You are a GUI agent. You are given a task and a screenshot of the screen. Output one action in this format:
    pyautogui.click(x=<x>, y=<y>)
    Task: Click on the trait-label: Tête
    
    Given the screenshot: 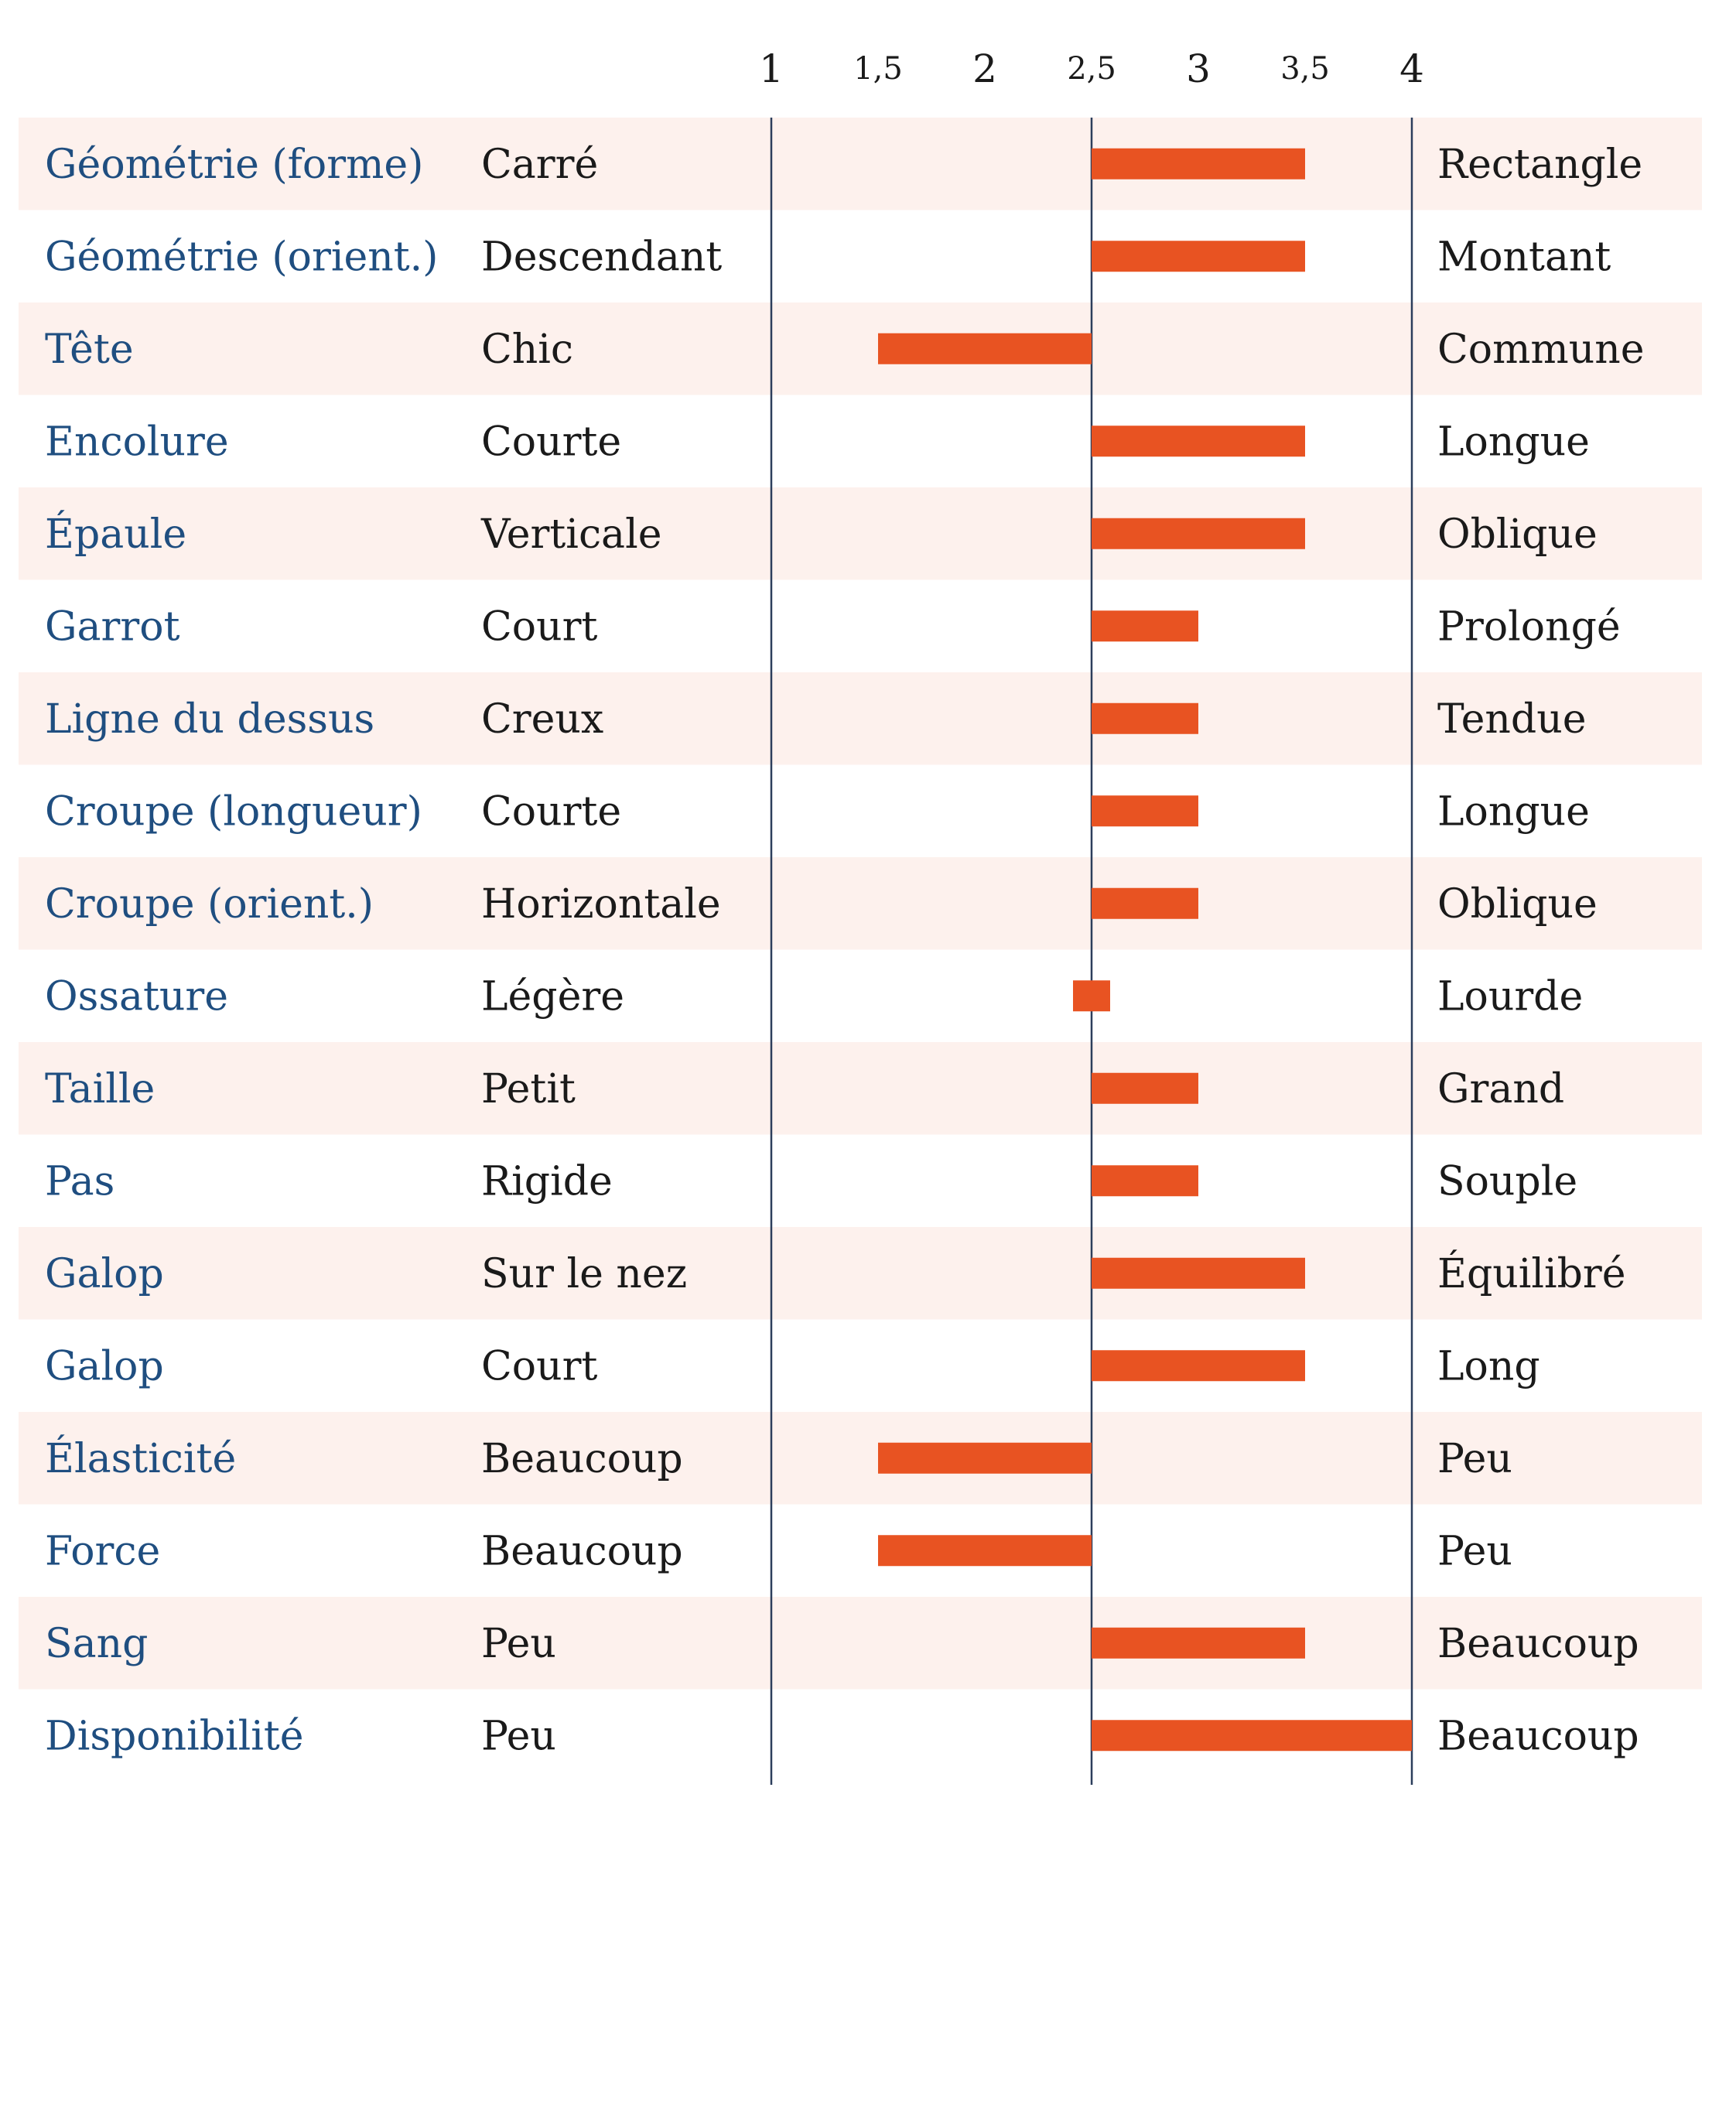 What is the action you would take?
    pyautogui.click(x=89, y=349)
    